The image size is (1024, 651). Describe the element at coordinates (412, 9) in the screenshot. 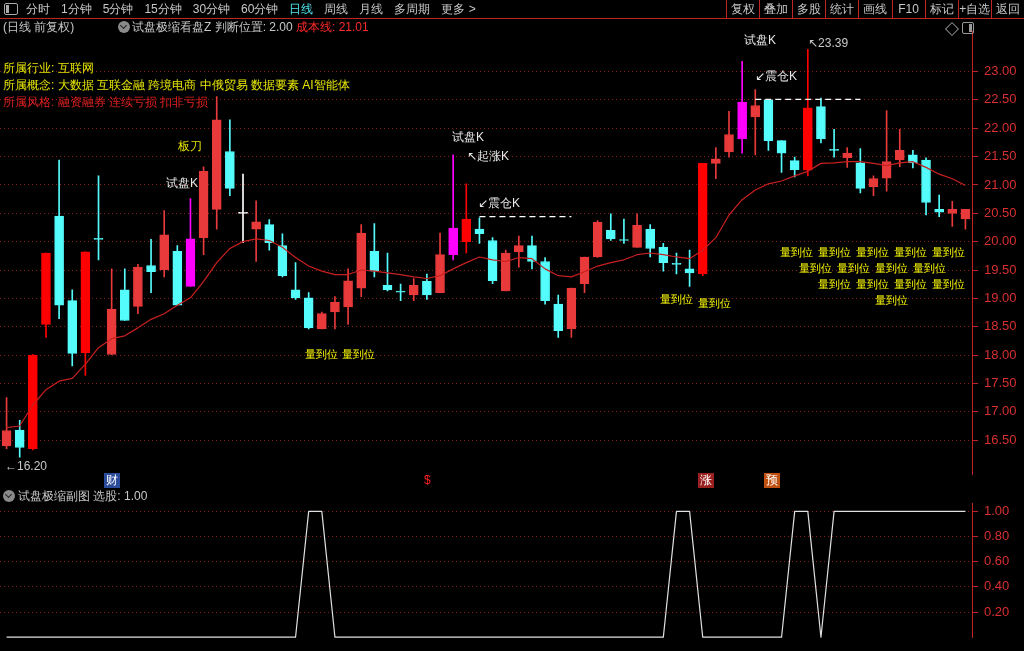

I see `text: 多周期` at that location.